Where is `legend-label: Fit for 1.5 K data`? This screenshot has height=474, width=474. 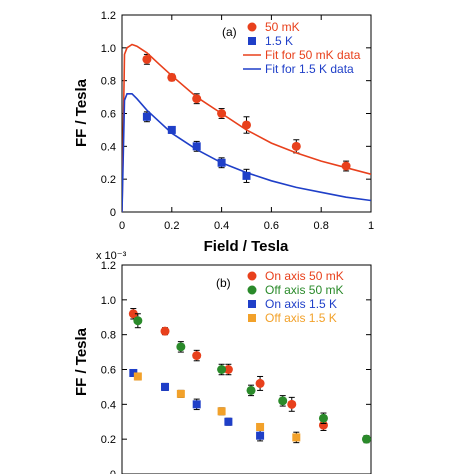 legend-label: Fit for 1.5 K data is located at coordinates (309, 69).